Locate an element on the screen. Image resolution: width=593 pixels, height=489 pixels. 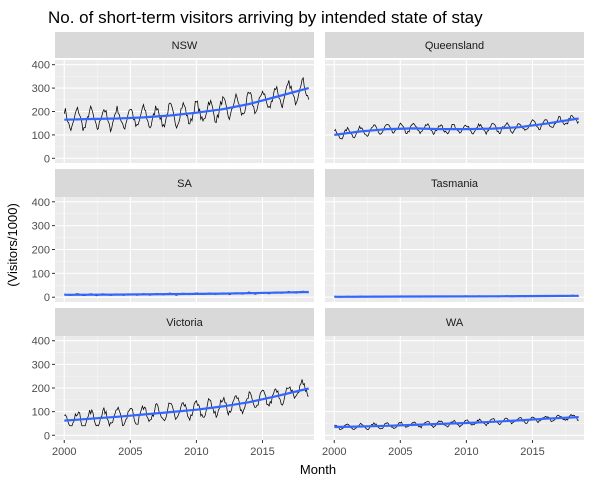
panel-queensland: Queensland is located at coordinates (454, 97).